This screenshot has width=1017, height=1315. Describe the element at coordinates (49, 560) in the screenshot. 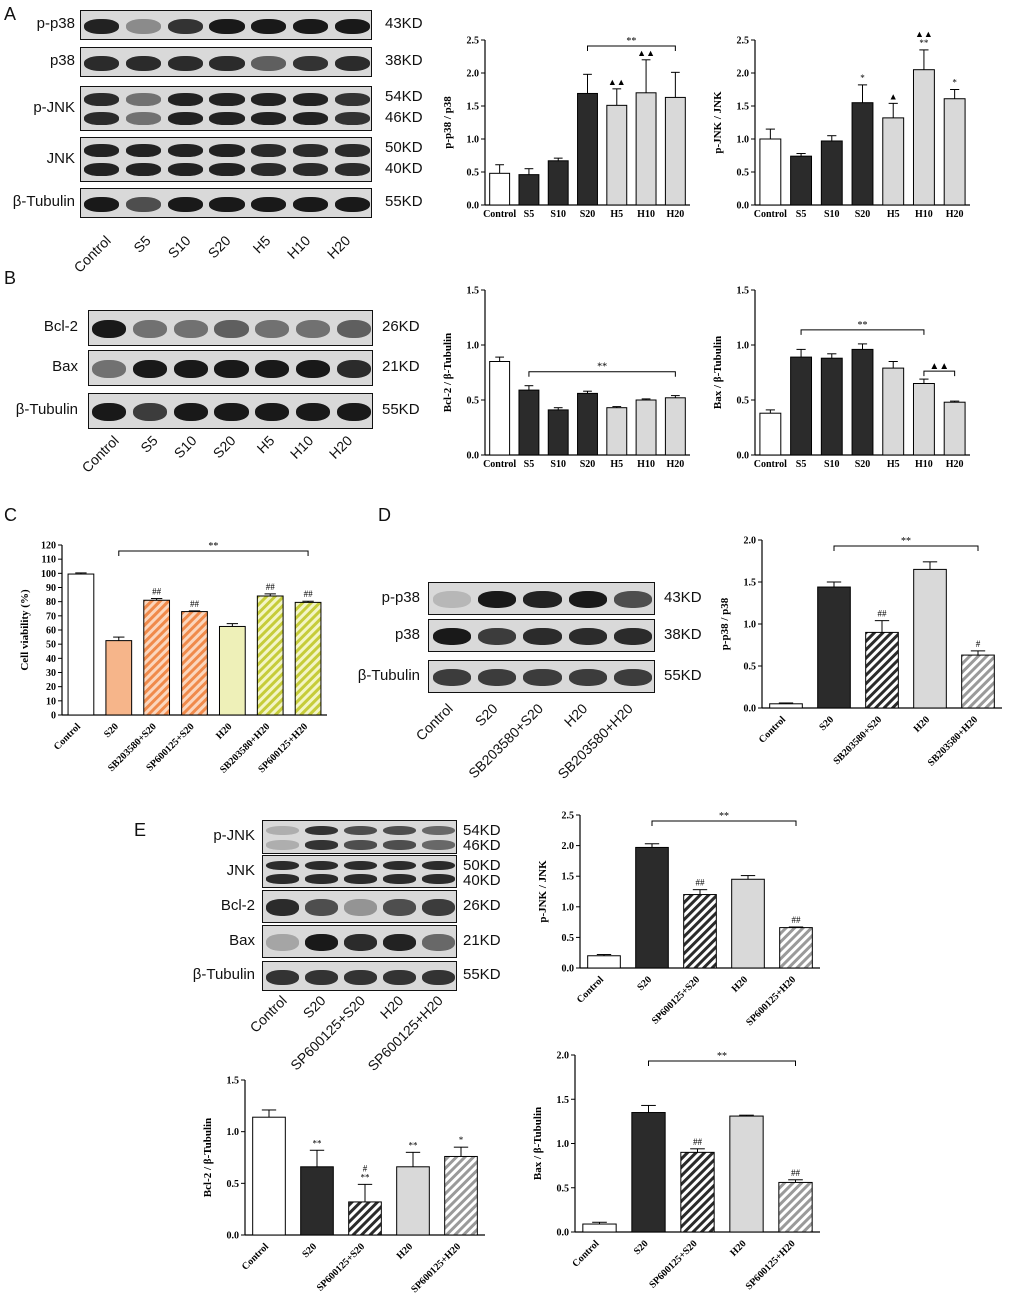

I see `y-tick-label: 110` at that location.